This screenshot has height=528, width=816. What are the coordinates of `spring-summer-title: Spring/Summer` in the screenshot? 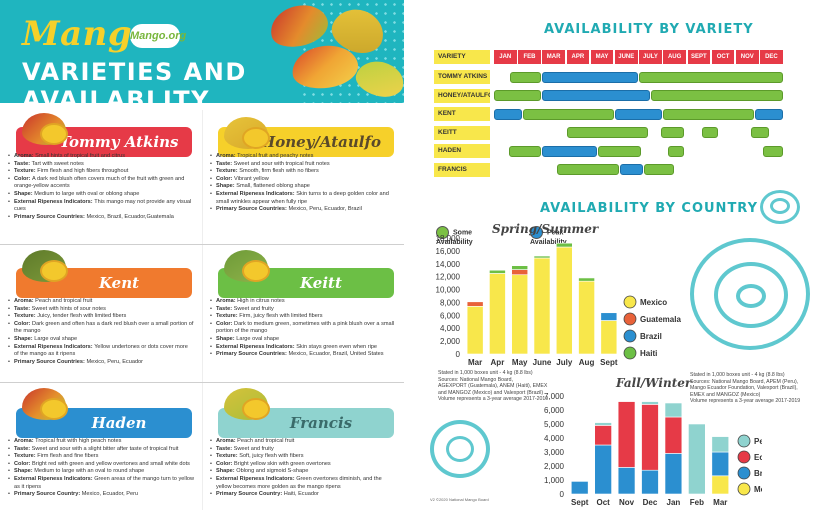 It's located at (545, 229).